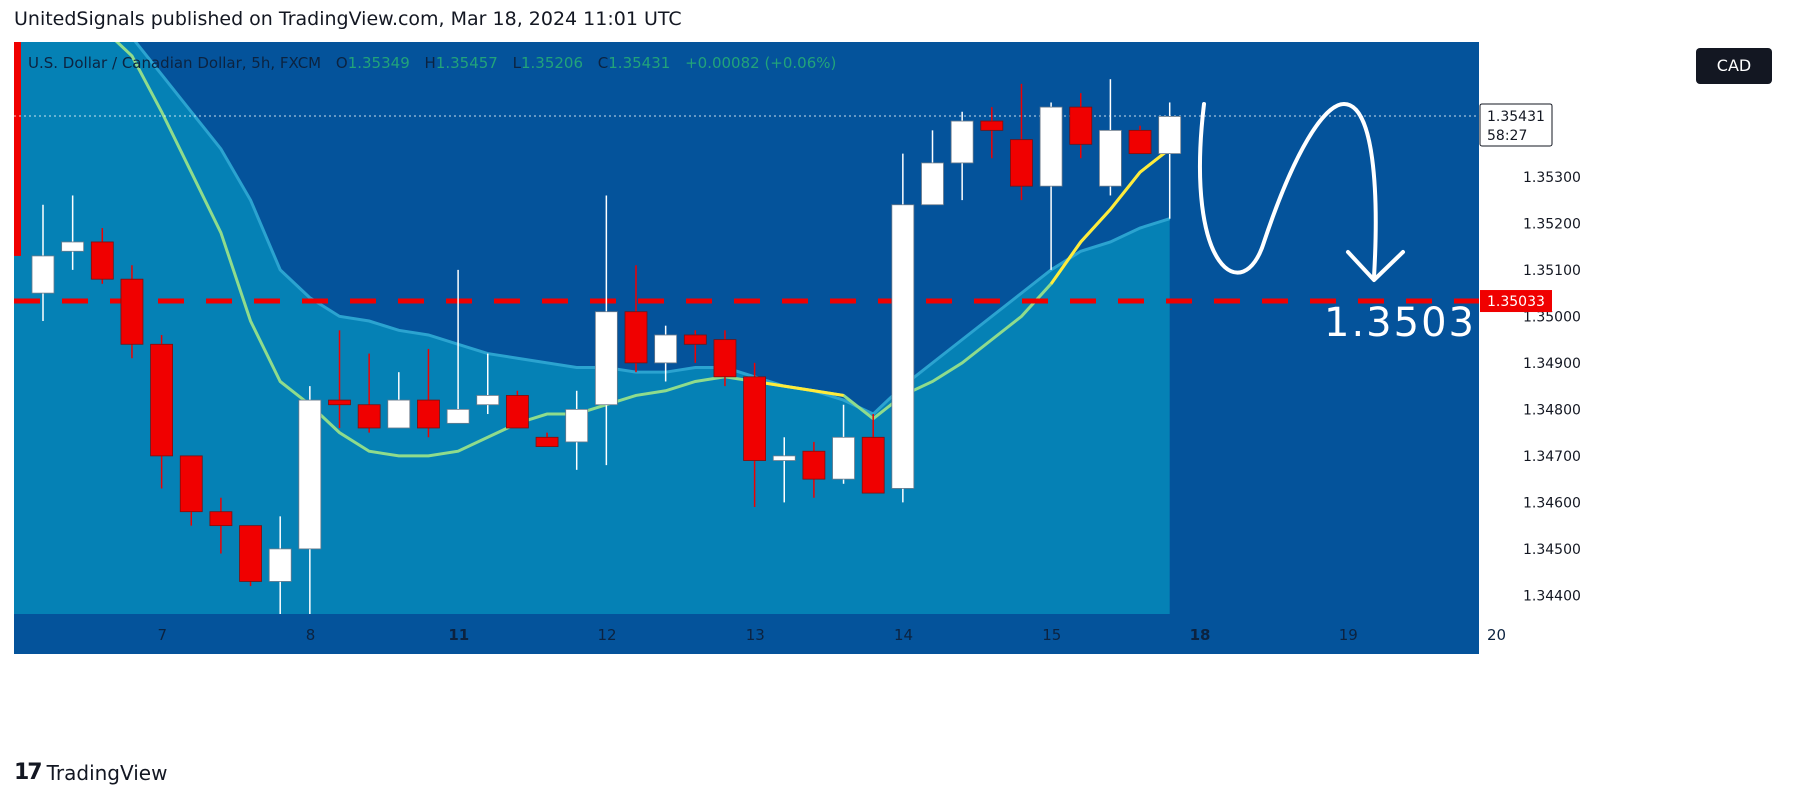  What do you see at coordinates (1375, 266) in the screenshot?
I see `arrow-head` at bounding box center [1375, 266].